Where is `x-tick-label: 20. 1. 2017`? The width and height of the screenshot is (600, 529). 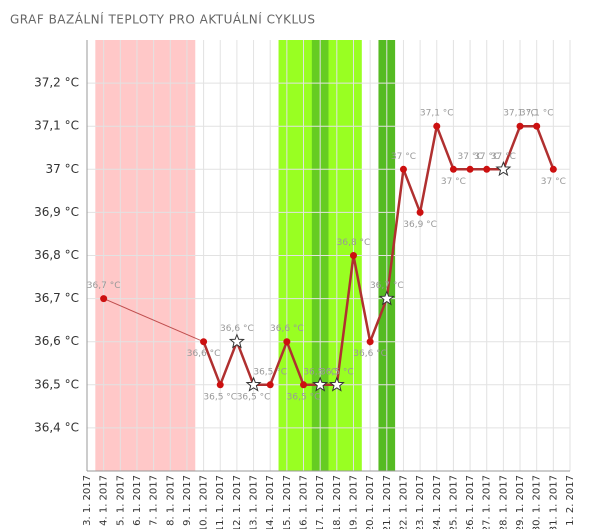
x-tick-label: 20. 1. 2017 is located at coordinates (370, 502).